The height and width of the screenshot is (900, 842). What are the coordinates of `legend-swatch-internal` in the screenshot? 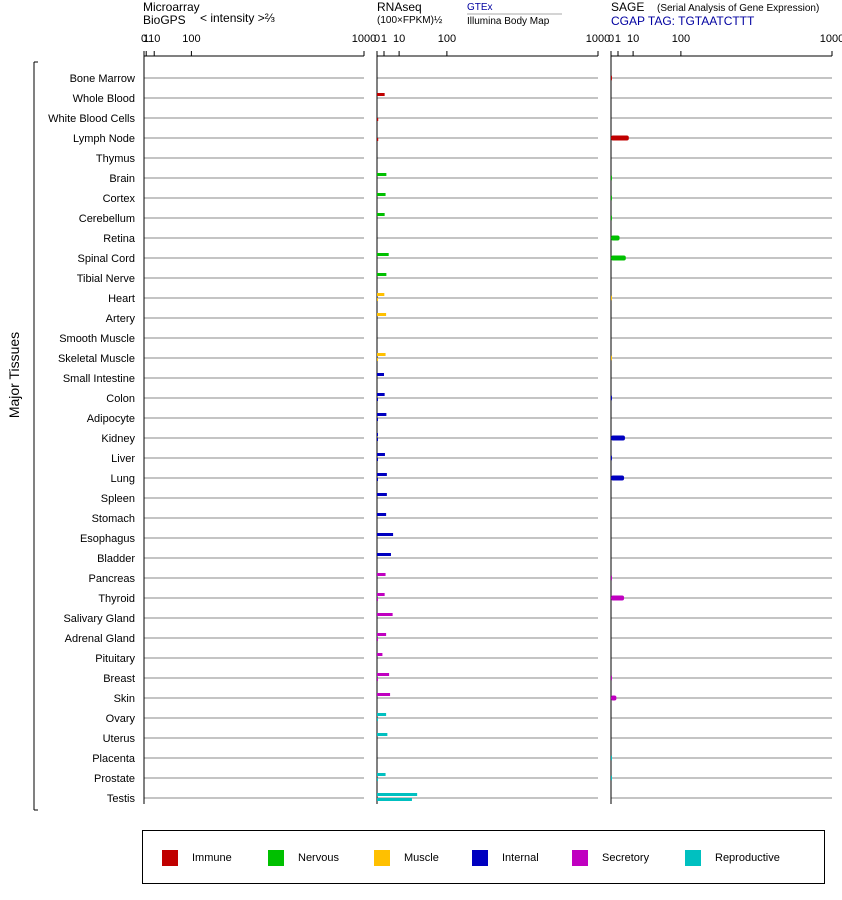 It's located at (480, 858).